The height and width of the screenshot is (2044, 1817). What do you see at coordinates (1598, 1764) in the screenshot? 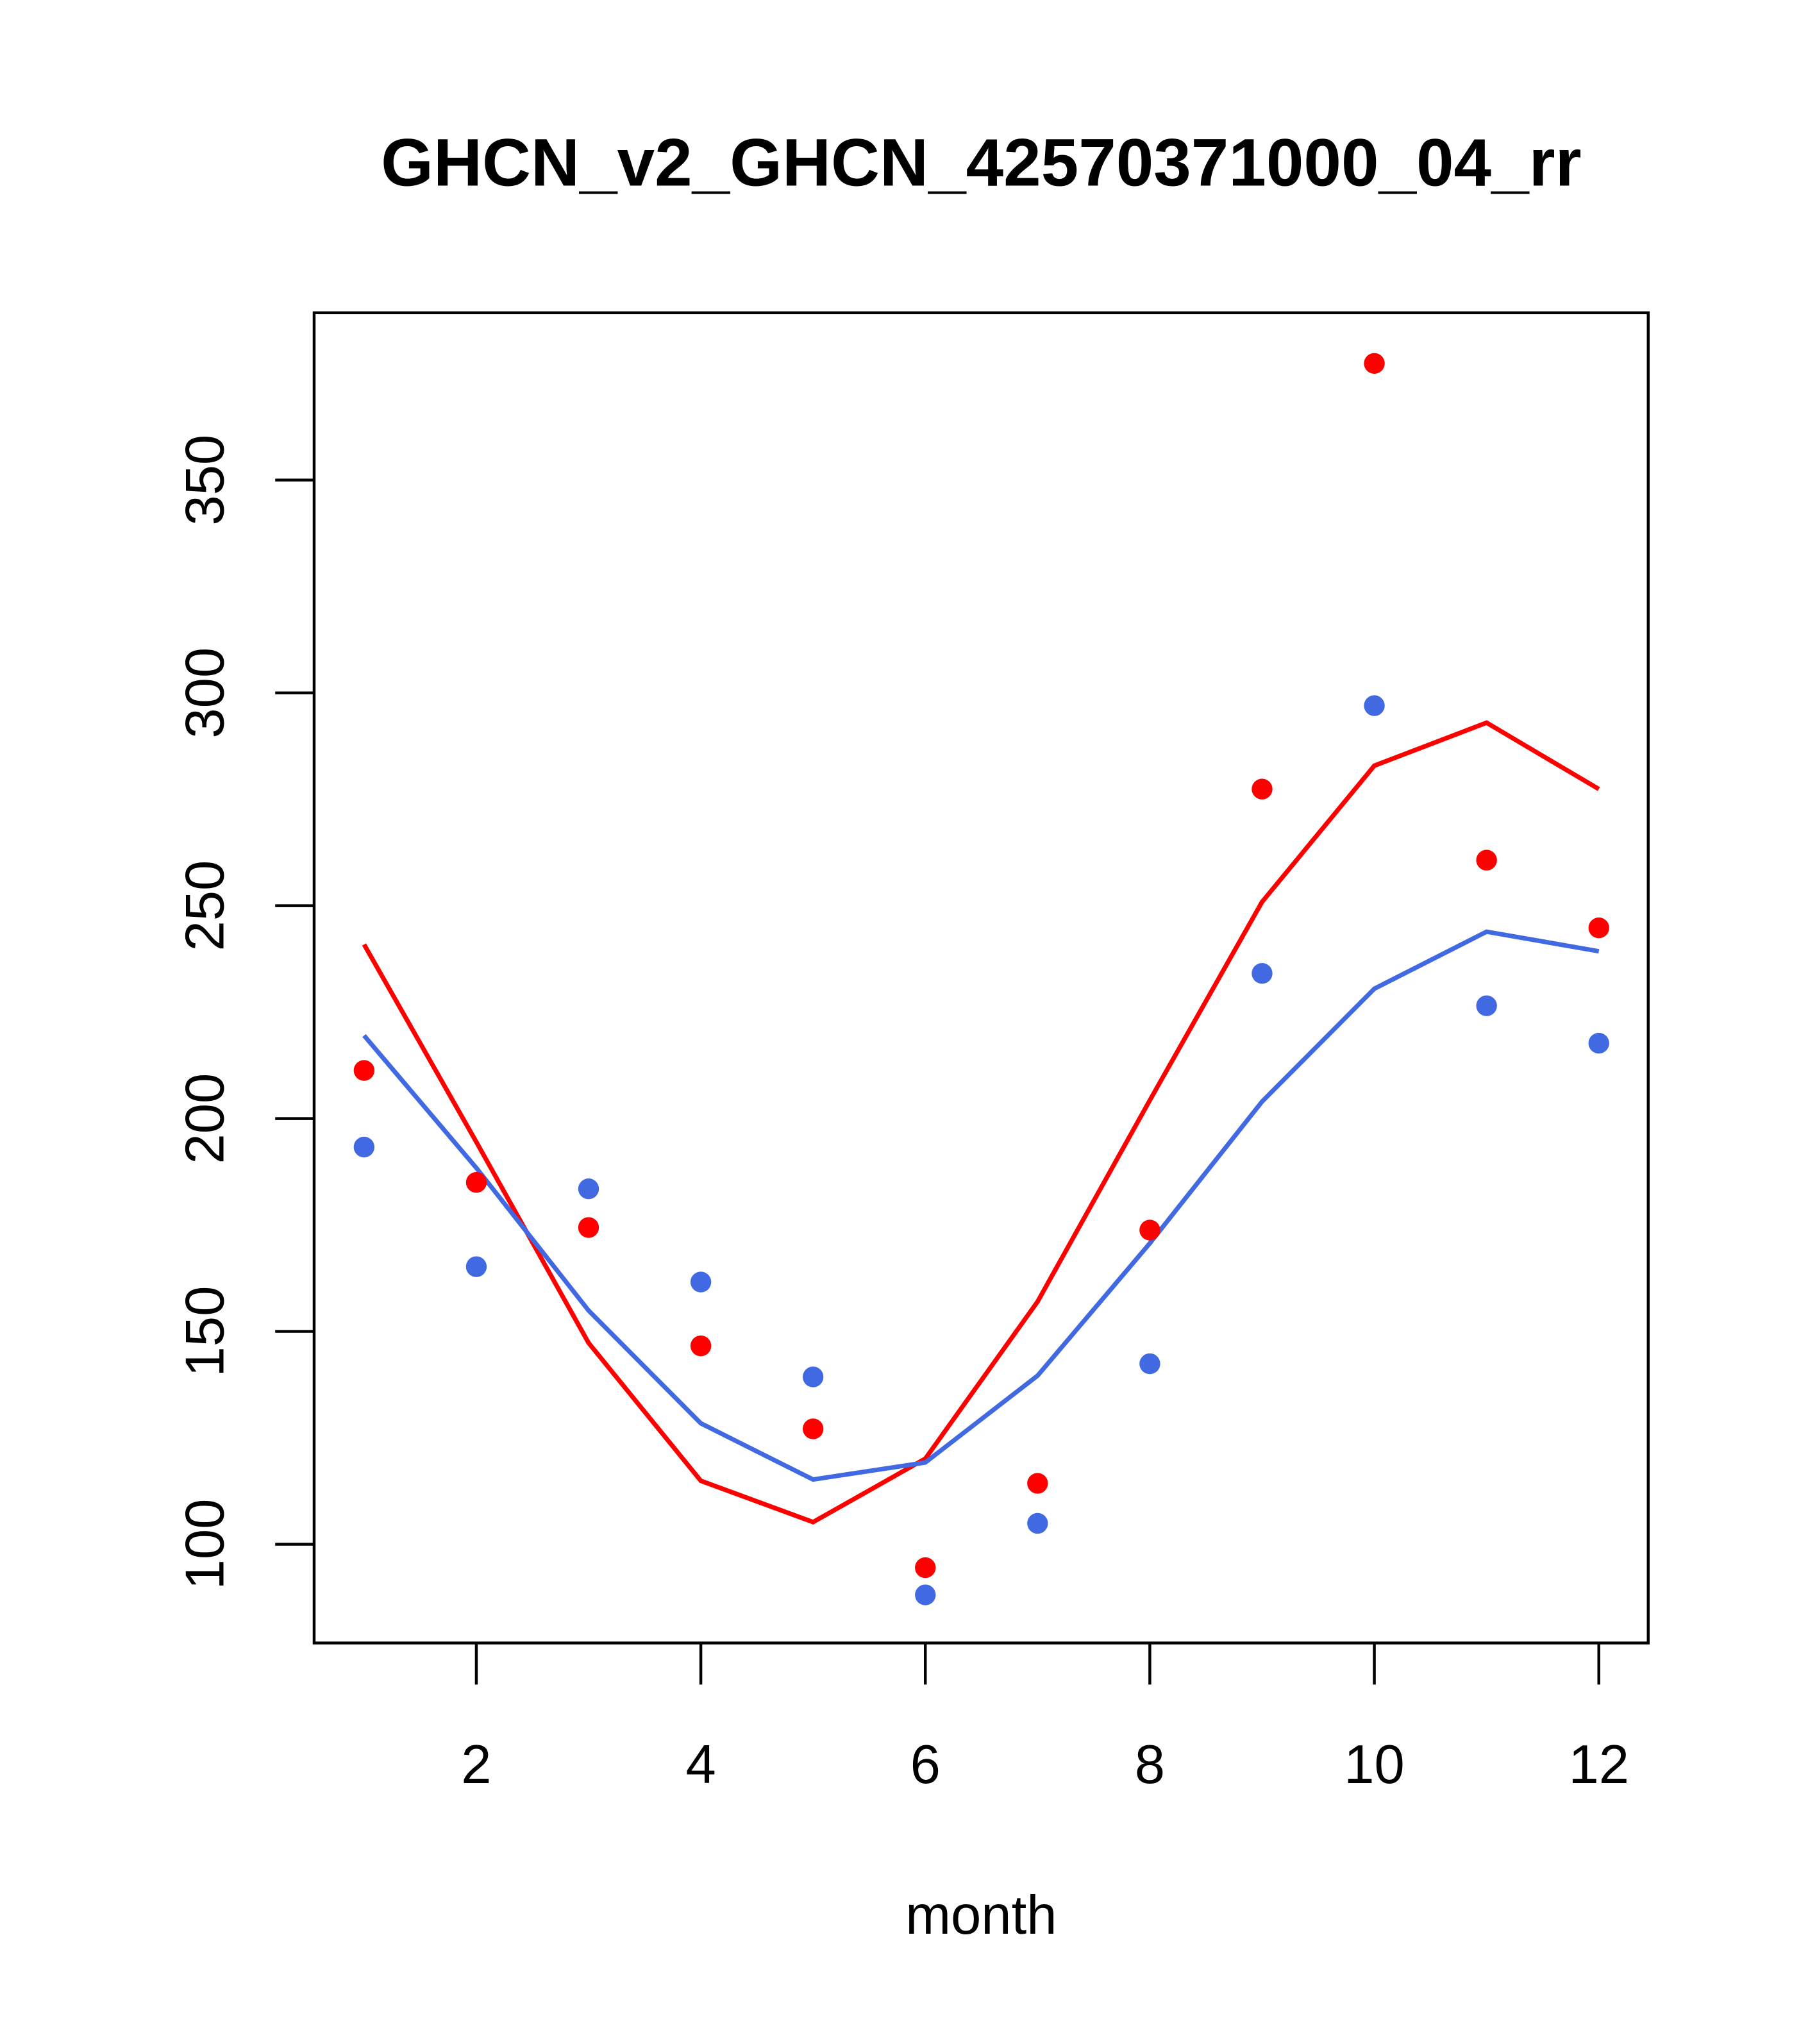
I see `x-tick-label: 12` at bounding box center [1598, 1764].